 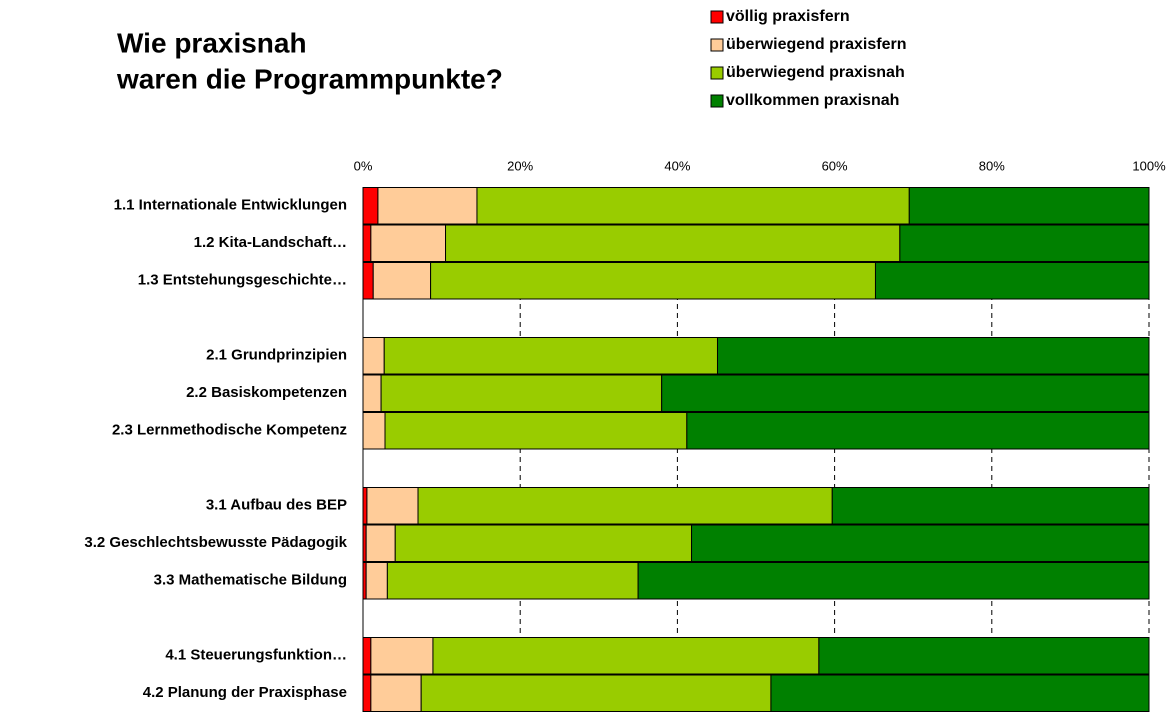 What do you see at coordinates (245, 692) in the screenshot?
I see `y-tick-label: 4.2 Planung der Praxisphase` at bounding box center [245, 692].